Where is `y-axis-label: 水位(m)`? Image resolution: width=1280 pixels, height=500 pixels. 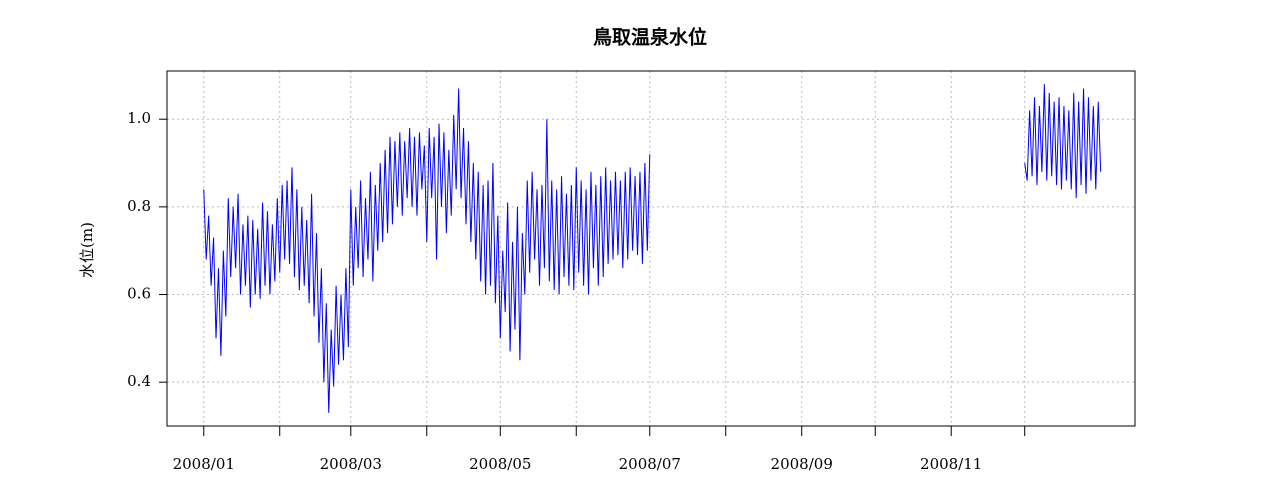 y-axis-label: 水位(m) is located at coordinates (87, 250).